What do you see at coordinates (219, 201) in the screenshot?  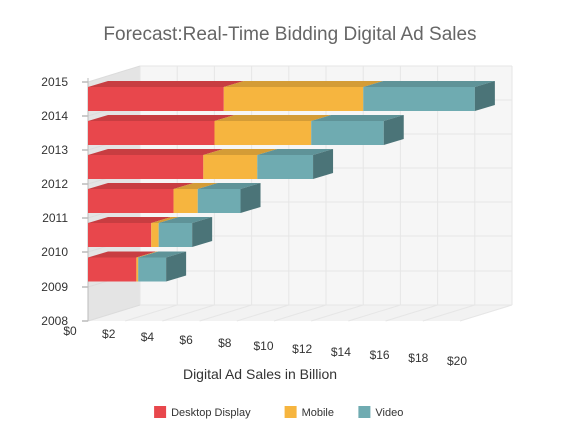 I see `bar-2011-video` at bounding box center [219, 201].